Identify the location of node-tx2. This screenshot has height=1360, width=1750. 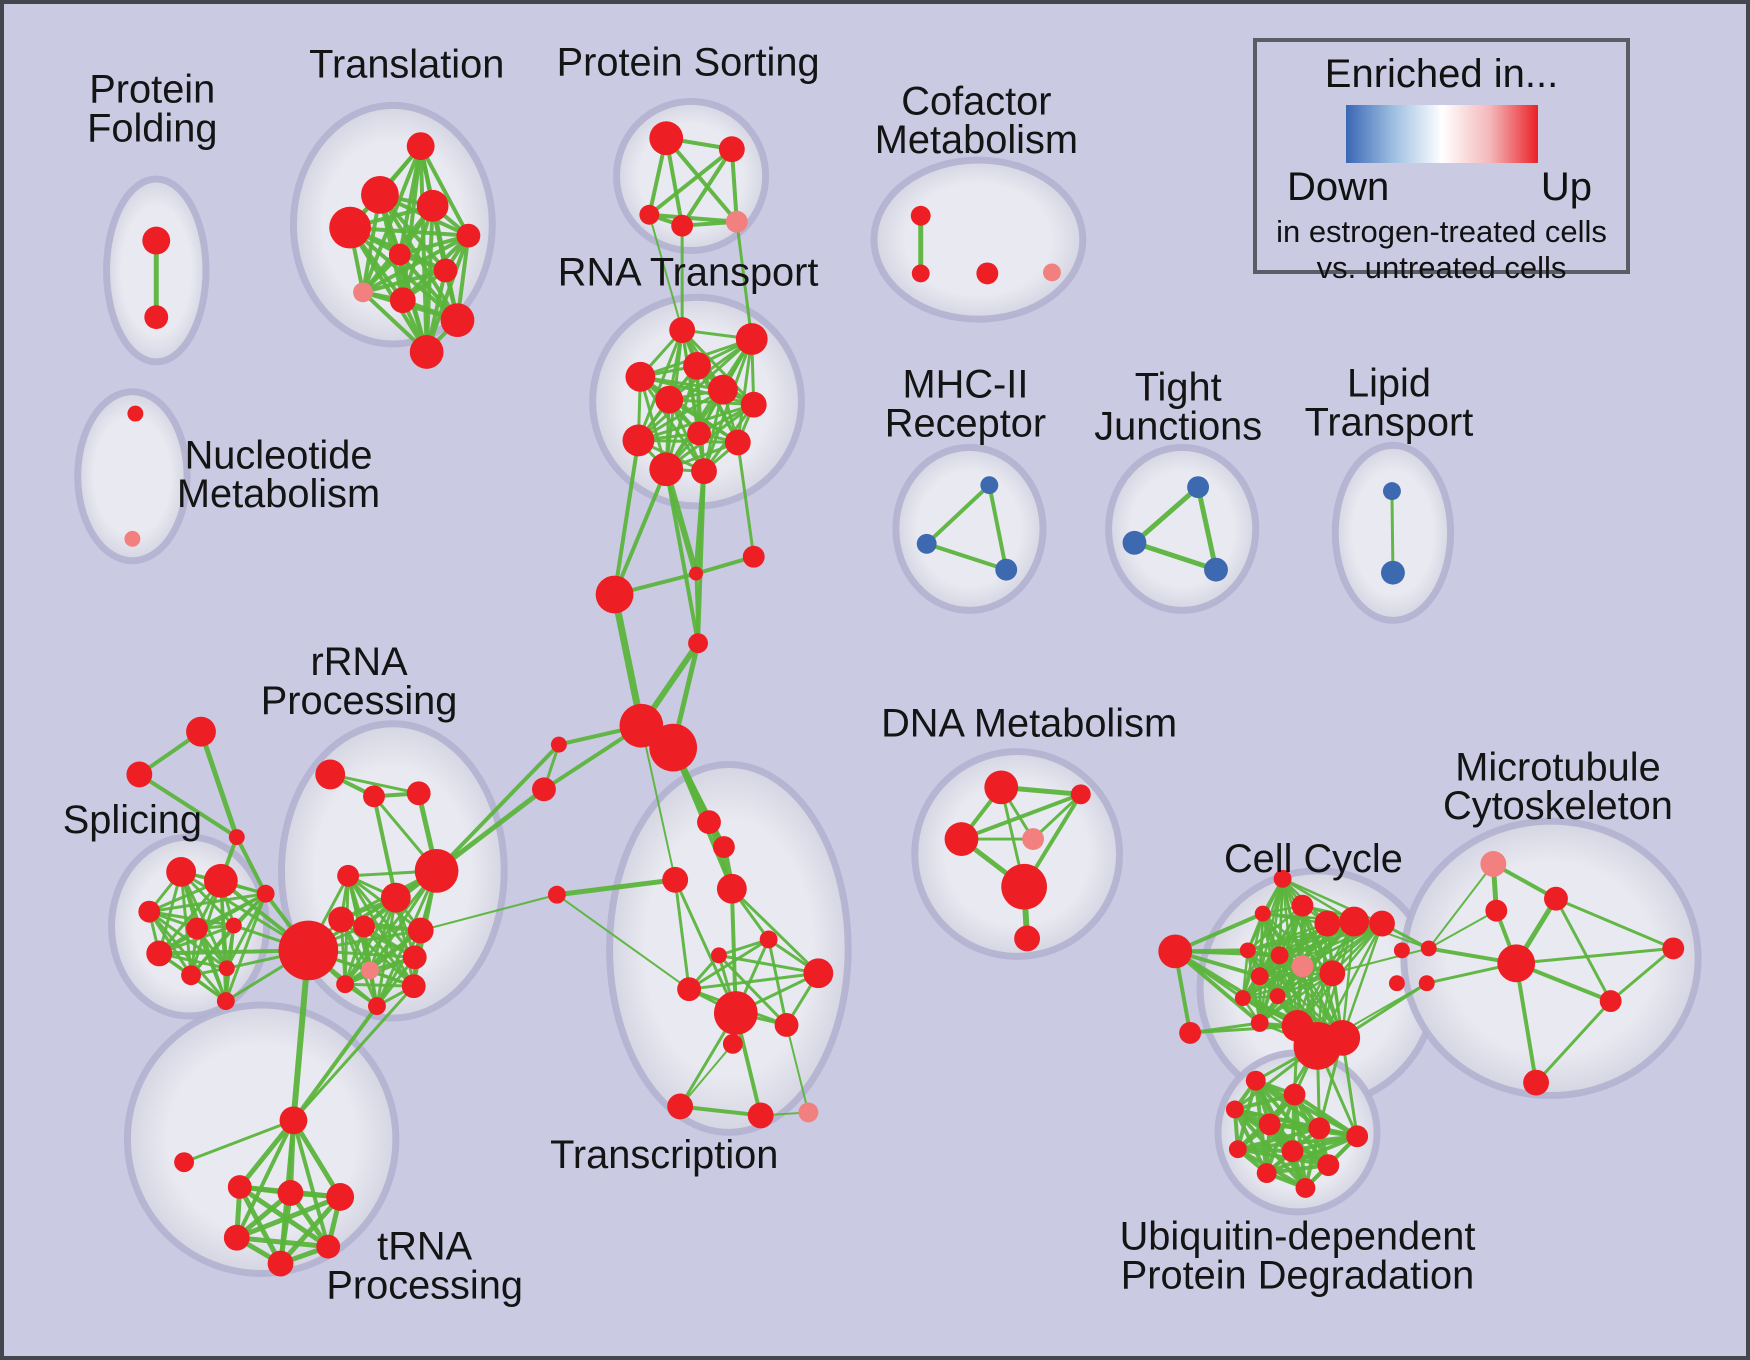
(723, 847).